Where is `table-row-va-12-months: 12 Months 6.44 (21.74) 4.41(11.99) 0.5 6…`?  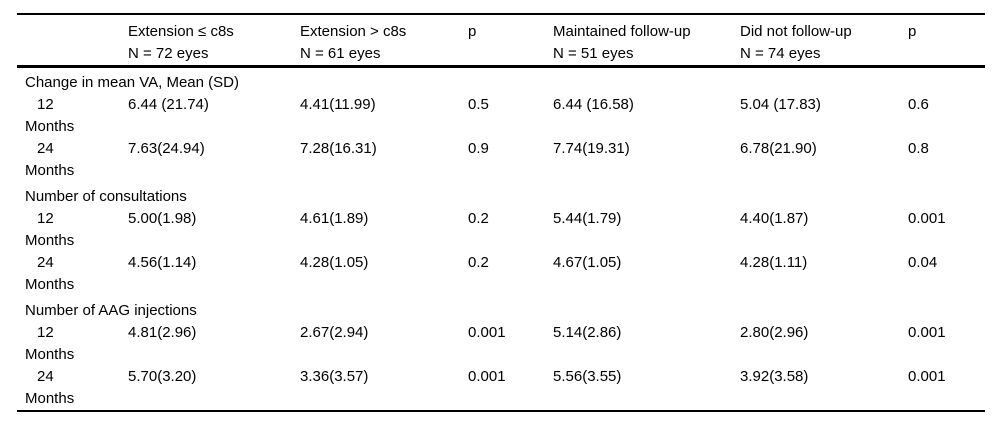 table-row-va-12-months: 12 Months 6.44 (21.74) 4.41(11.99) 0.5 6… is located at coordinates (501, 116).